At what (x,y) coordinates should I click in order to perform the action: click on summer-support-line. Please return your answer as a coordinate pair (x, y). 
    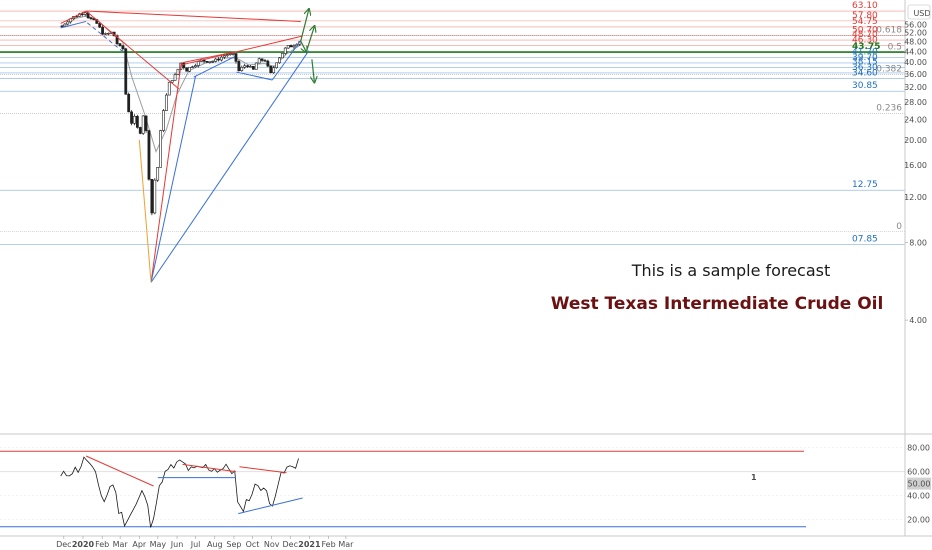
    Looking at the image, I should click on (214, 67).